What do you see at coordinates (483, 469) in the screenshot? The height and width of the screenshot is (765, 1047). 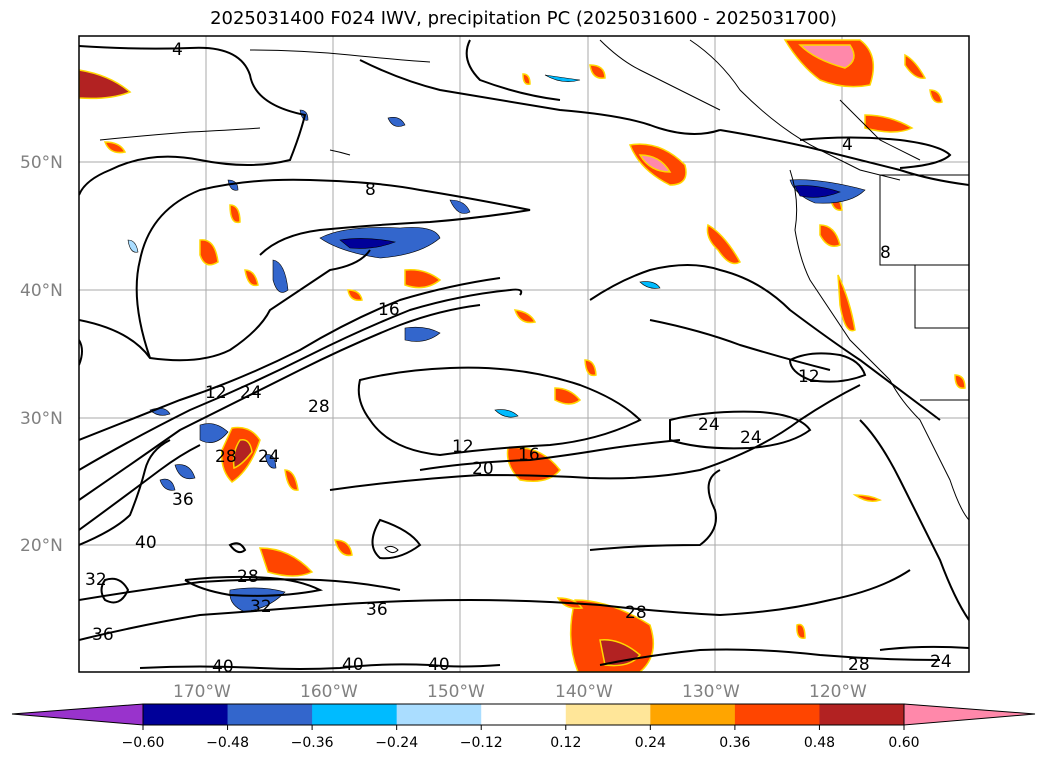 I see `contour-label: 20` at bounding box center [483, 469].